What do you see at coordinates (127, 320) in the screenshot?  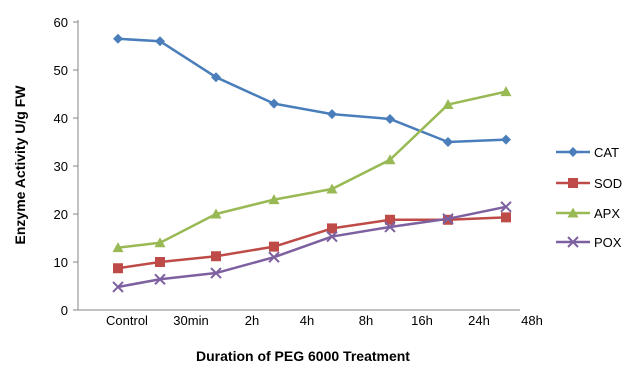 I see `x-tick-label: Control` at bounding box center [127, 320].